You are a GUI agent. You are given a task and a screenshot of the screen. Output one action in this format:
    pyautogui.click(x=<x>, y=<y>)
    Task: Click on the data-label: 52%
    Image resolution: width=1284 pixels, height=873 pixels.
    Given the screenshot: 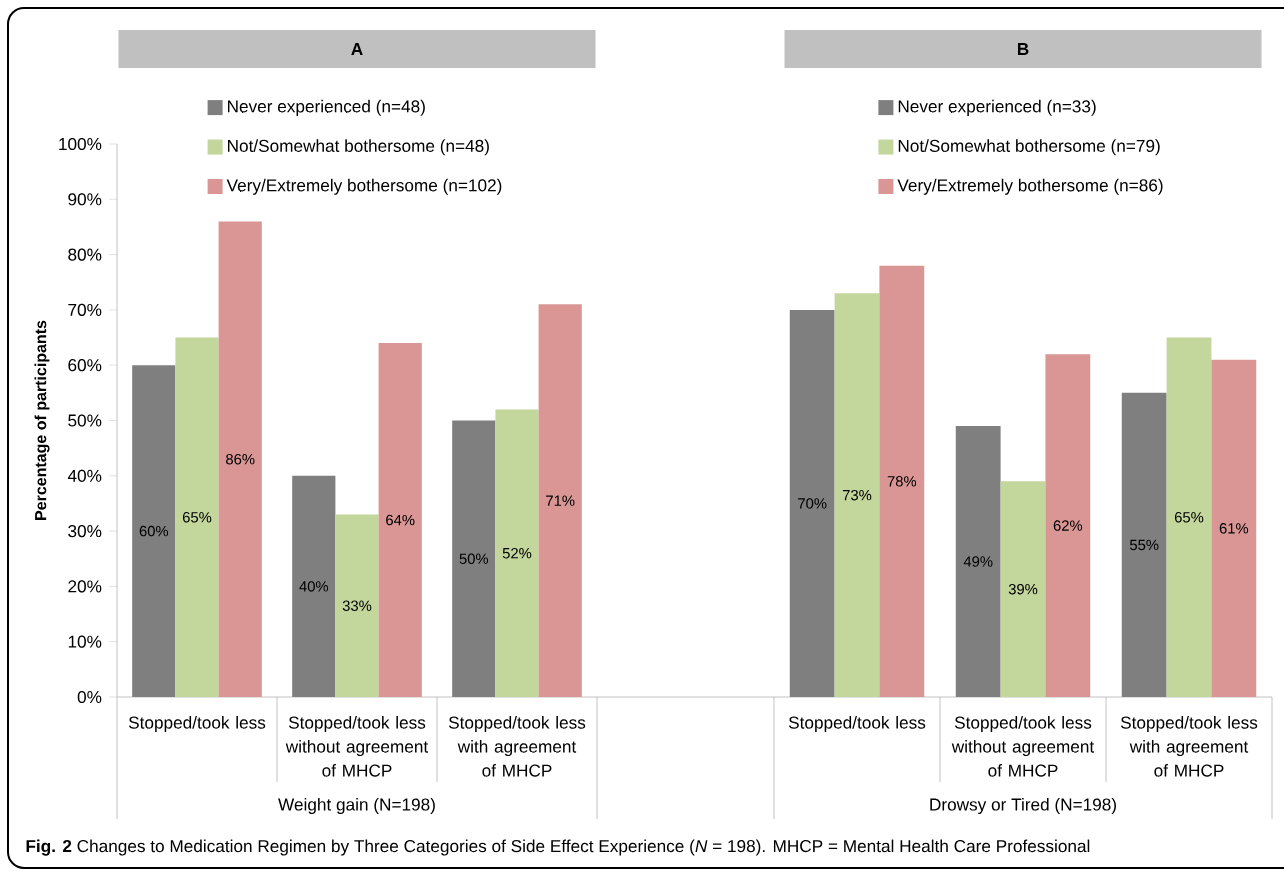 What is the action you would take?
    pyautogui.click(x=517, y=553)
    